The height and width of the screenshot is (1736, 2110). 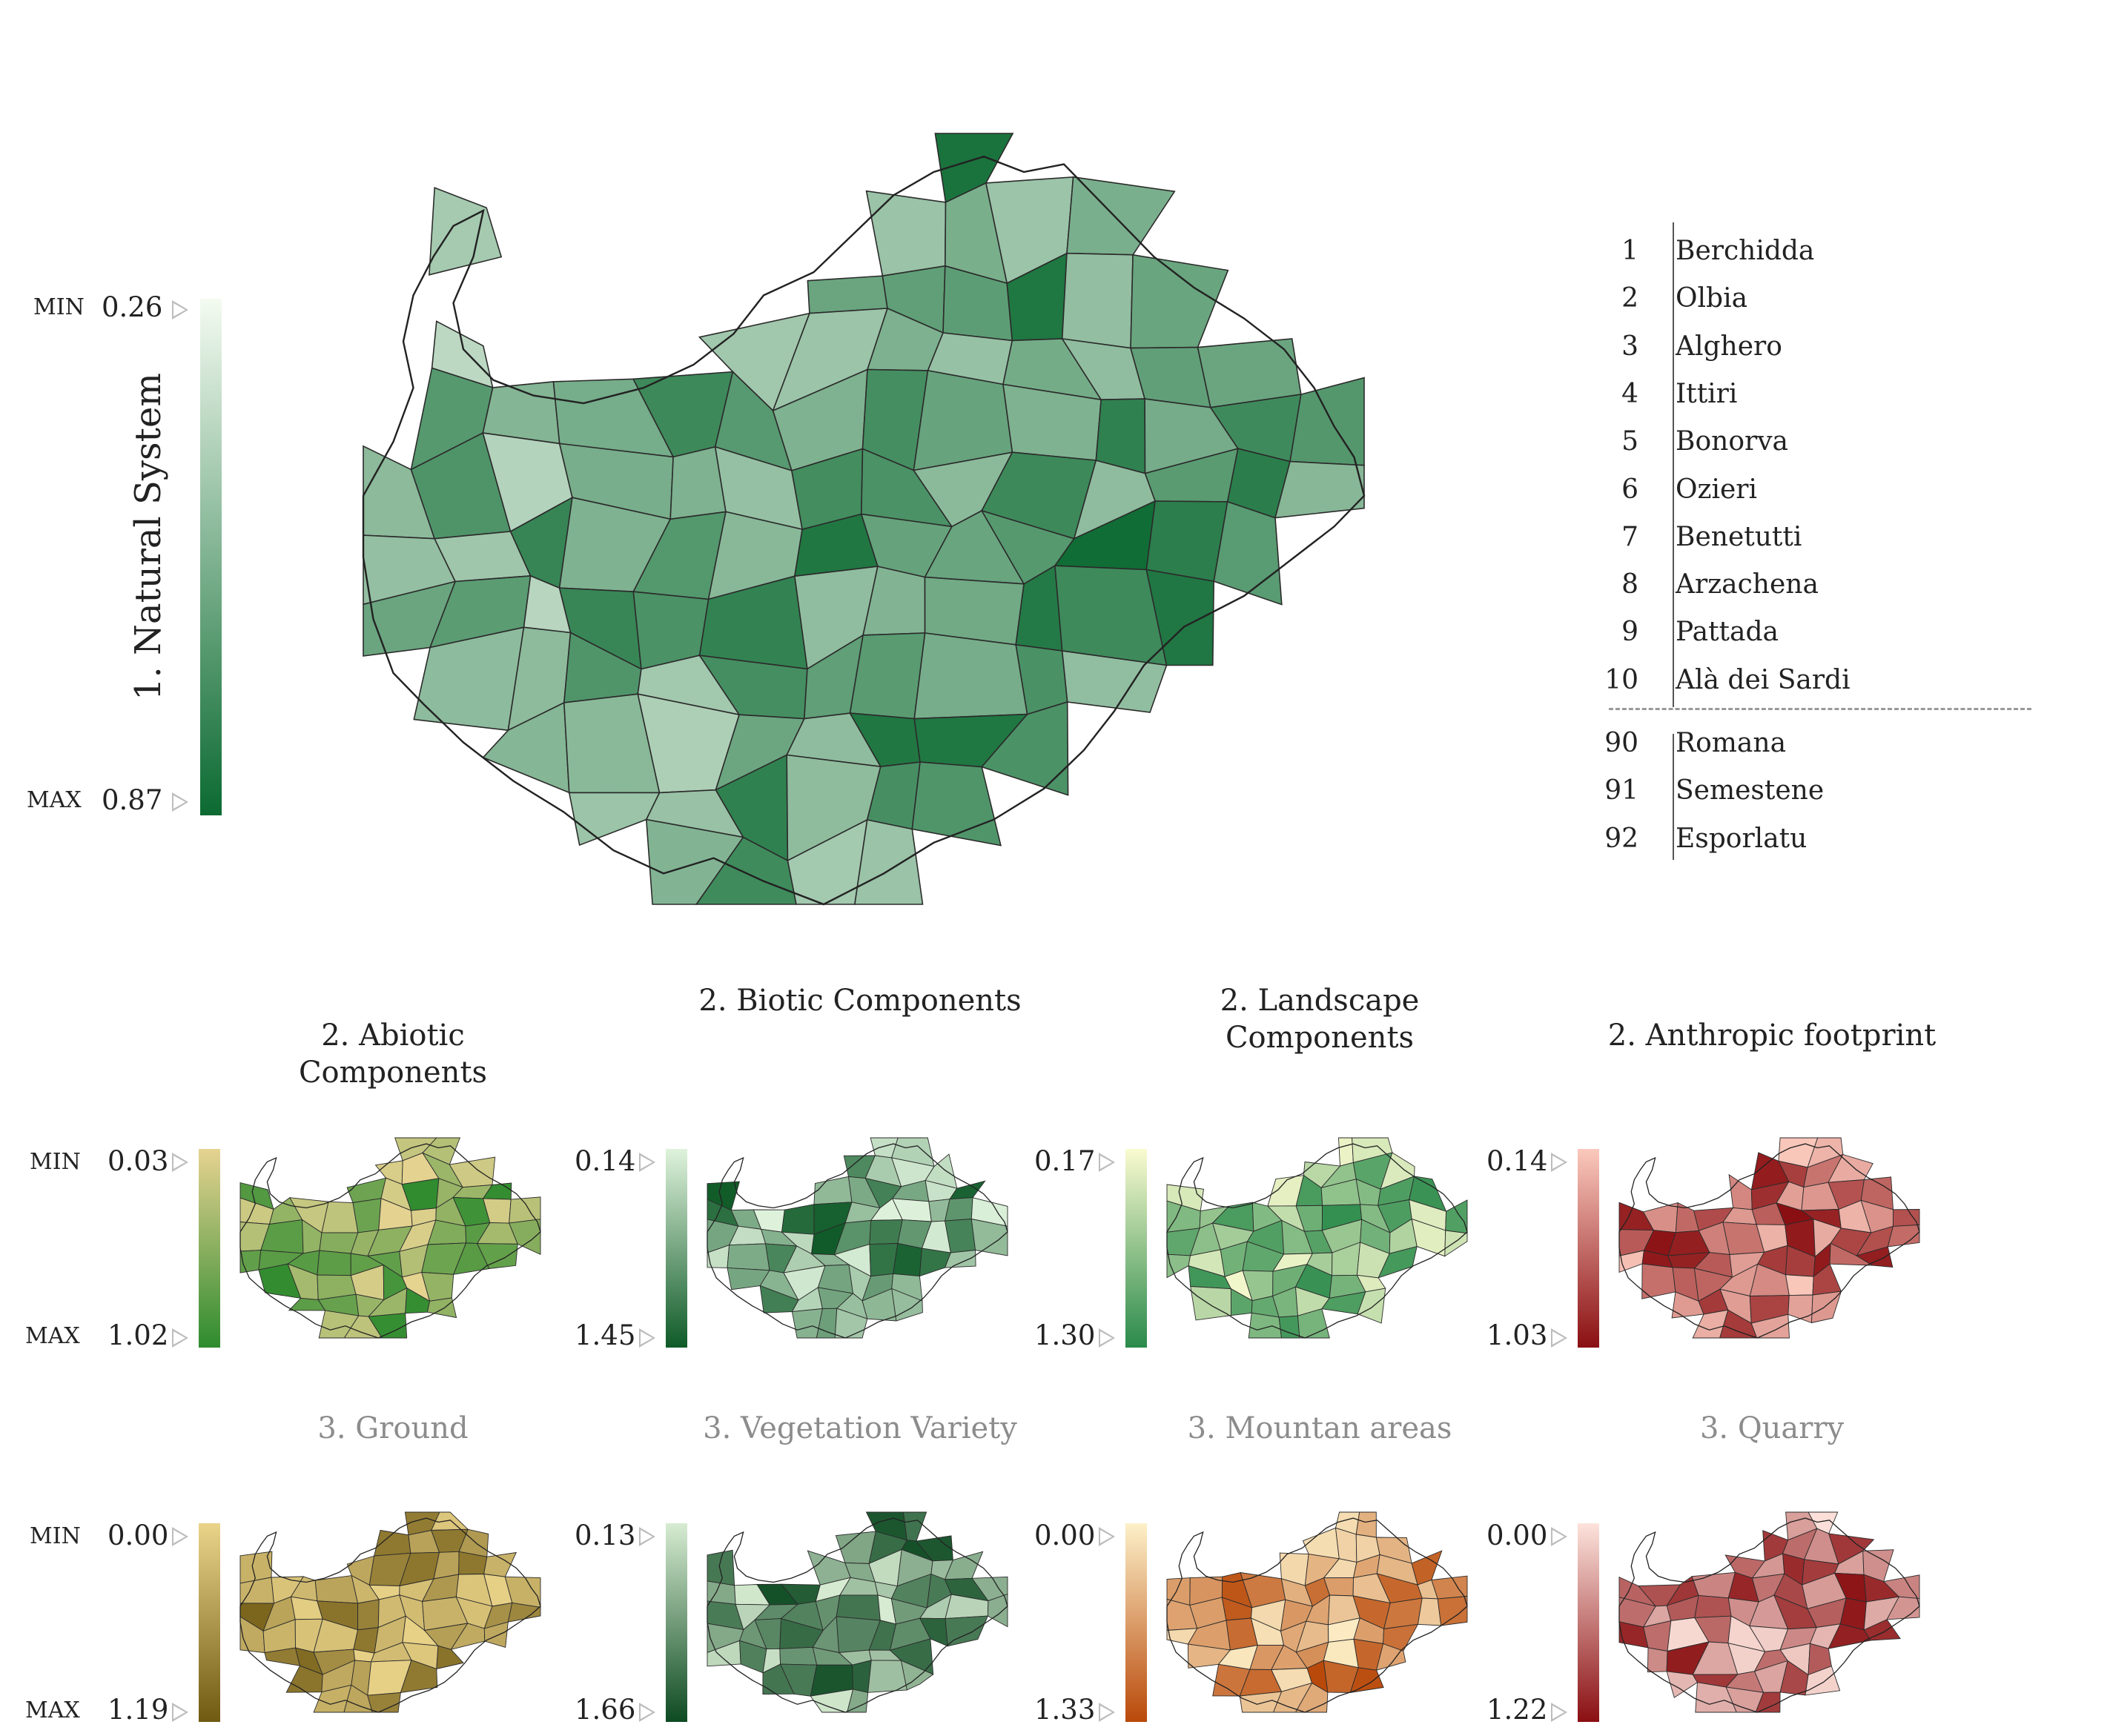 What do you see at coordinates (1517, 1335) in the screenshot?
I see `max-value: 1.03` at bounding box center [1517, 1335].